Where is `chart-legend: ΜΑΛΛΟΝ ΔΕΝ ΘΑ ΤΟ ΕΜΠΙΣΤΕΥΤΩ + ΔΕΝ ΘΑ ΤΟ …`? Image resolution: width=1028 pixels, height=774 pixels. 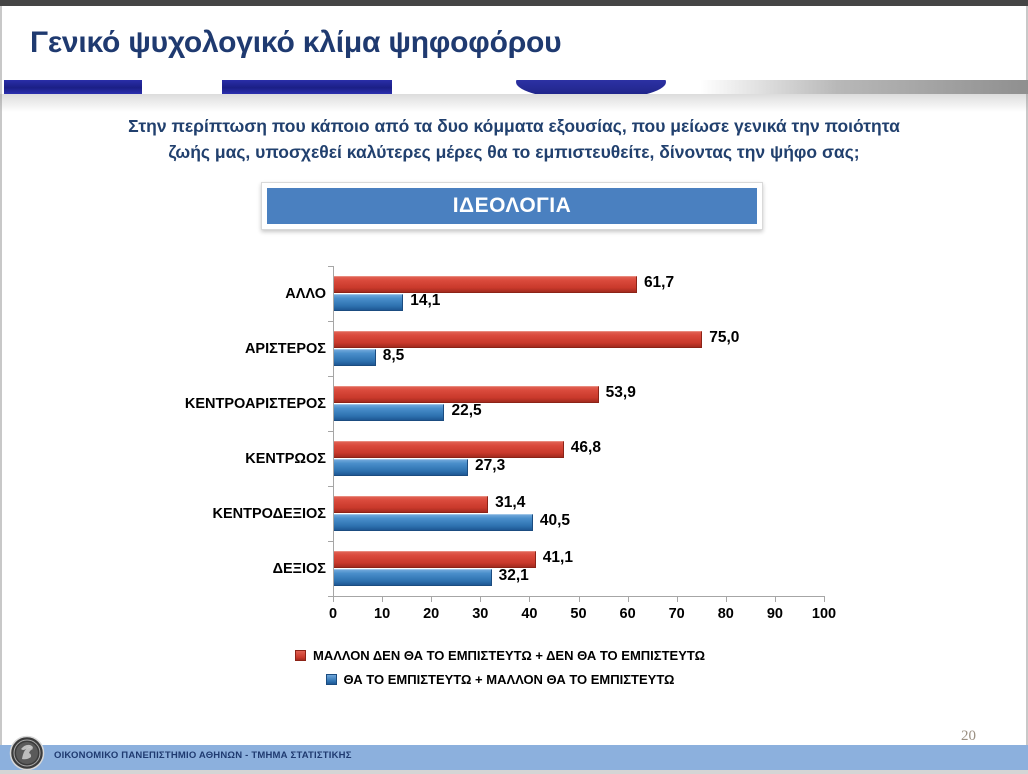 chart-legend: ΜΑΛΛΟΝ ΔΕΝ ΘΑ ΤΟ ΕΜΠΙΣΤΕΥΤΩ + ΔΕΝ ΘΑ ΤΟ … is located at coordinates (500, 667).